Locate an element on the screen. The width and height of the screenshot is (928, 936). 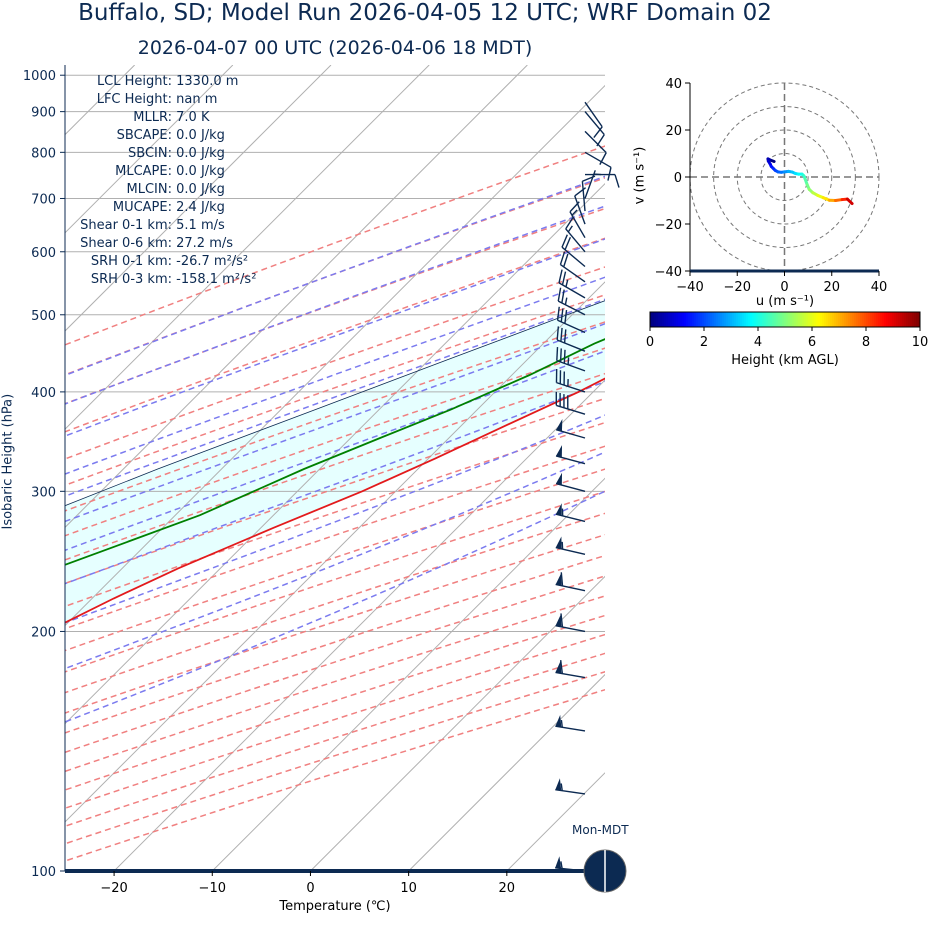
stat-value: nan m is located at coordinates (195, 99).